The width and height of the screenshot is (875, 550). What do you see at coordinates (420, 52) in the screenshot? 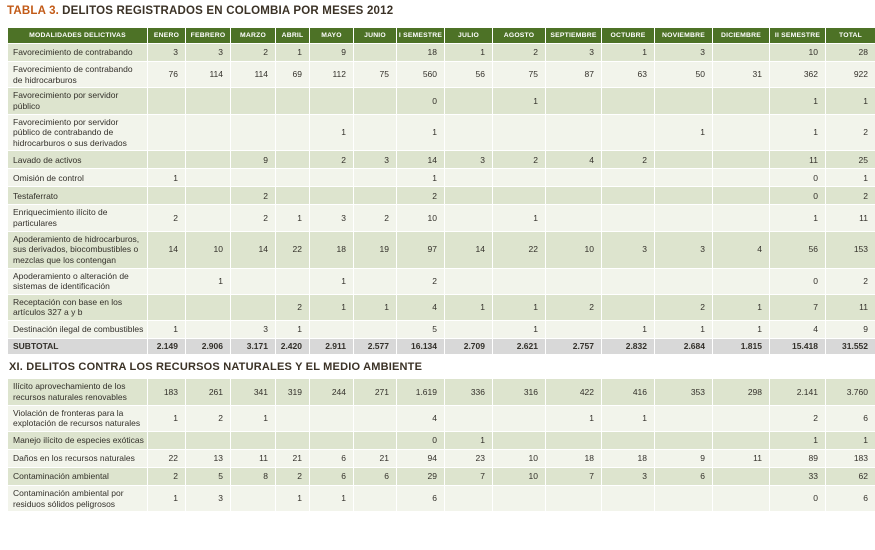
I see `cell-value: 18` at bounding box center [420, 52].